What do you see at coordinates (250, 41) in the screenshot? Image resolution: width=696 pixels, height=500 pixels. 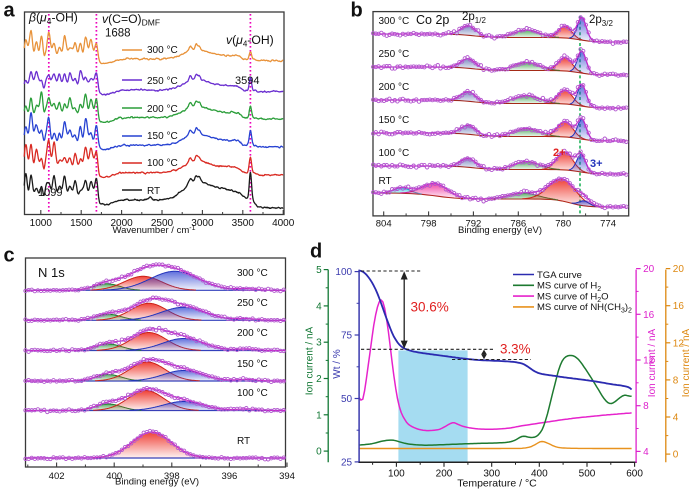 I see `svg-text: v(μ4-OH)` at bounding box center [250, 41].